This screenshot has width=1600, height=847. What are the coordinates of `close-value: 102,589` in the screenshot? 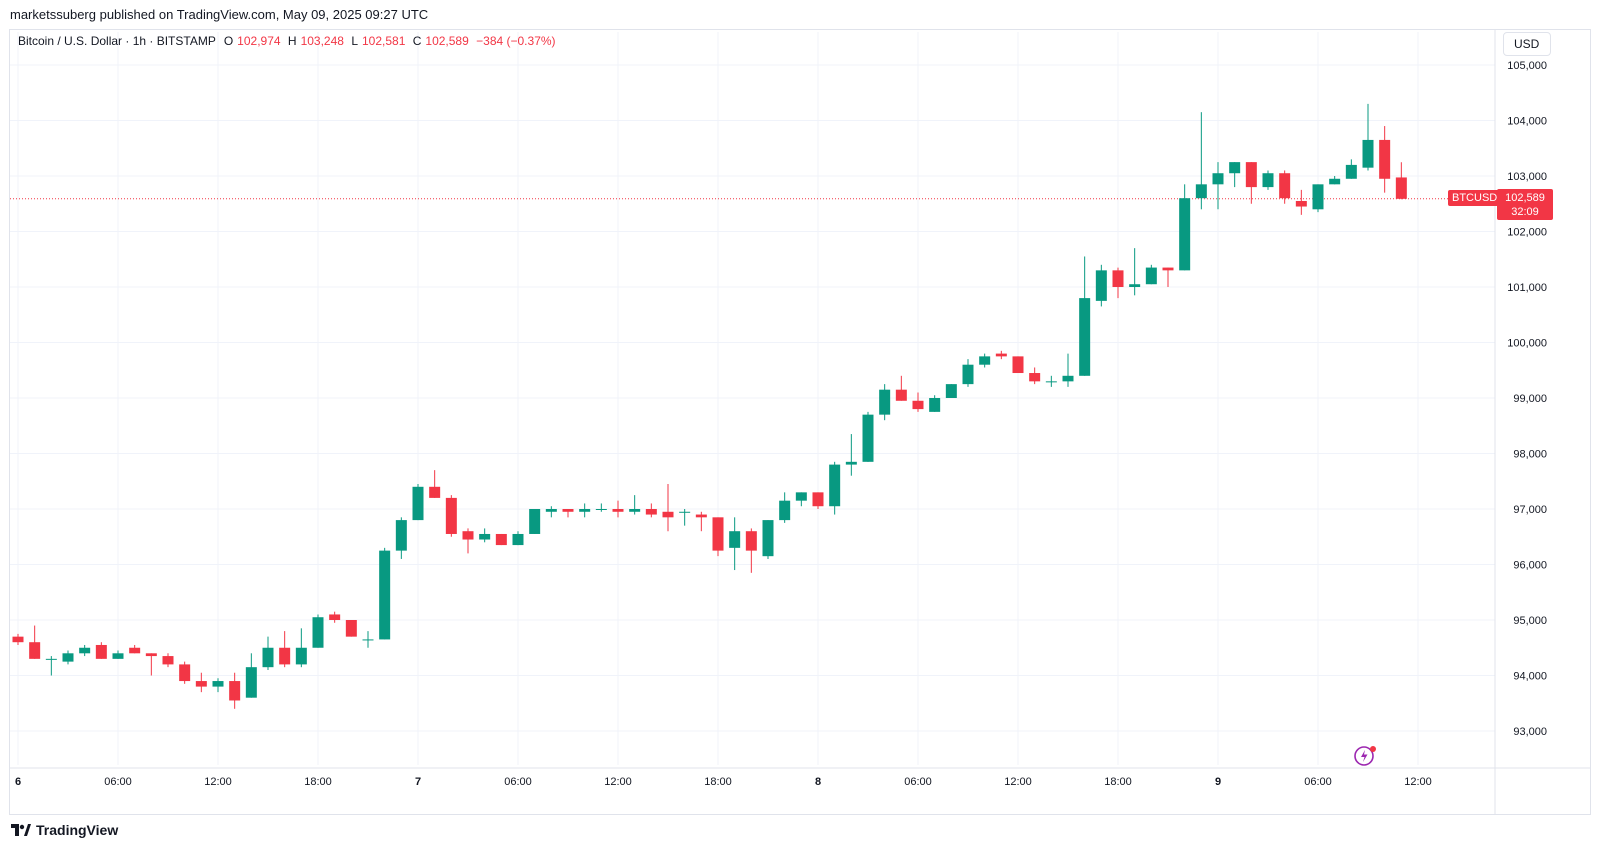 It's located at (447, 41).